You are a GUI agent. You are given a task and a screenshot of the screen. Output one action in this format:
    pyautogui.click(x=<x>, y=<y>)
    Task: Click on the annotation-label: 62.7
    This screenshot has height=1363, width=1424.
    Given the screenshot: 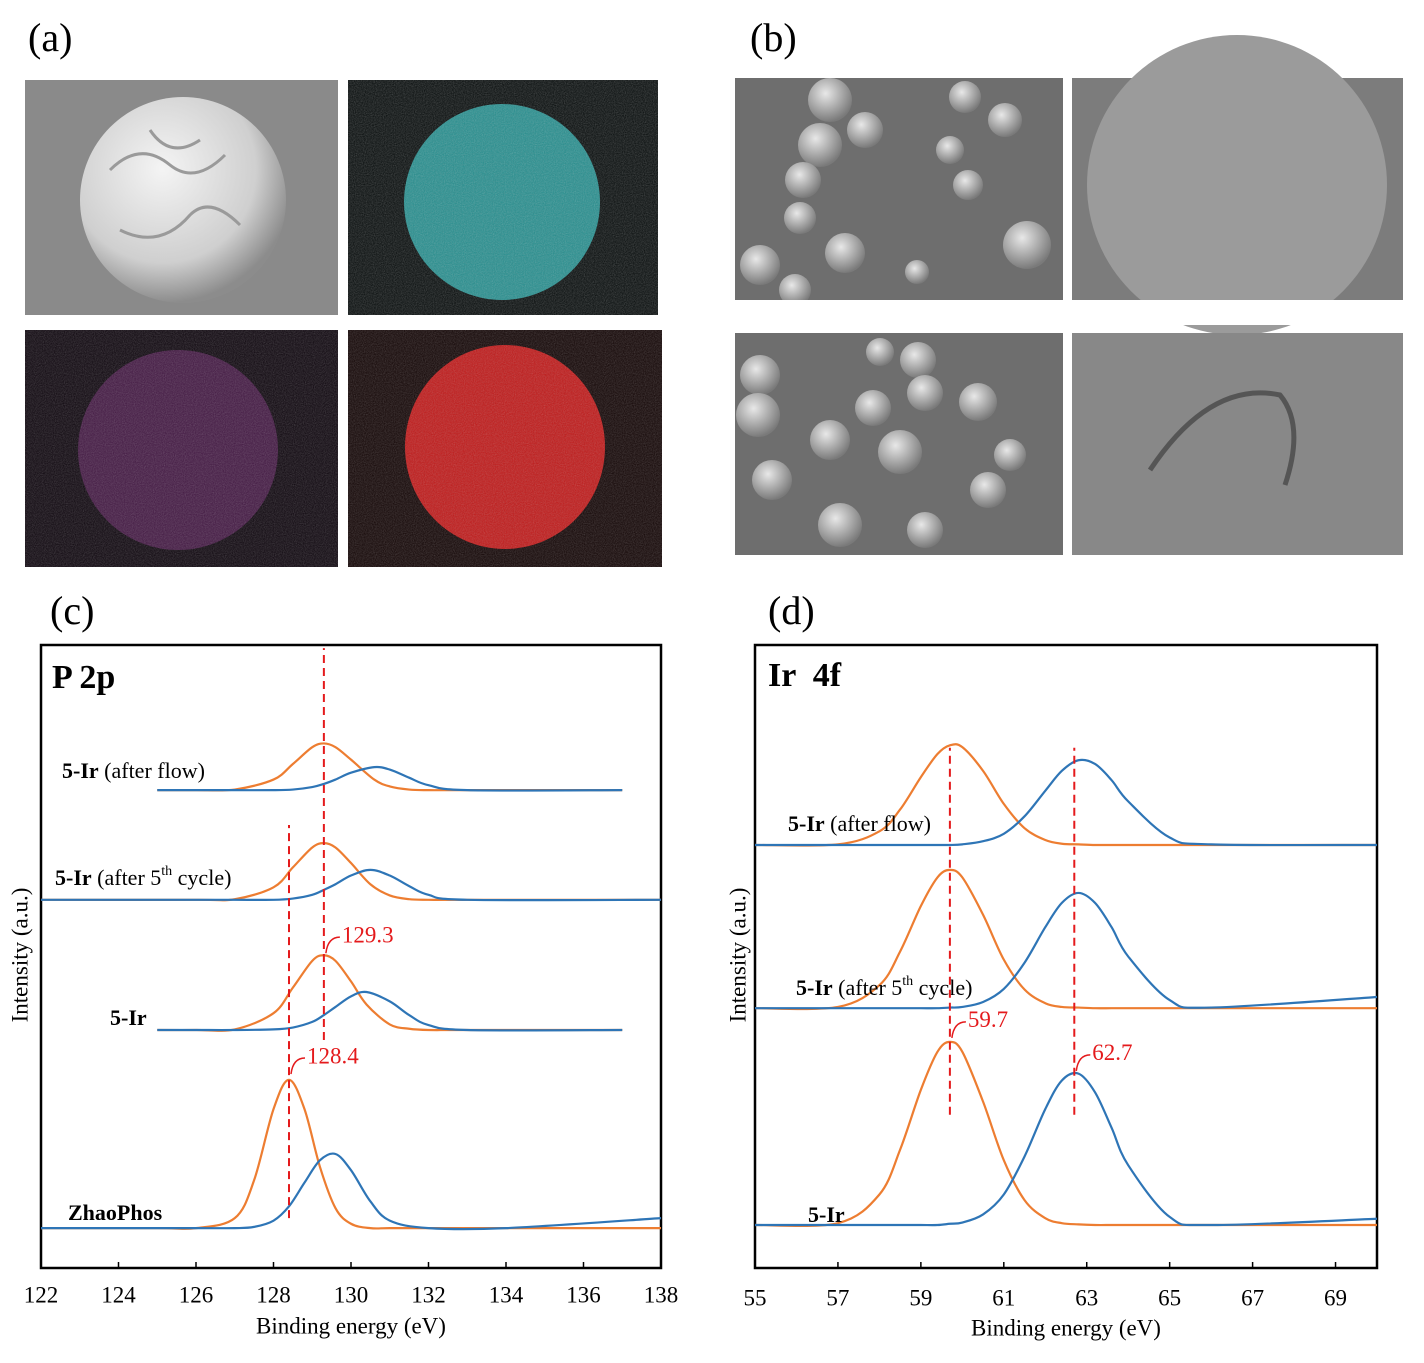 What is the action you would take?
    pyautogui.click(x=1112, y=1052)
    